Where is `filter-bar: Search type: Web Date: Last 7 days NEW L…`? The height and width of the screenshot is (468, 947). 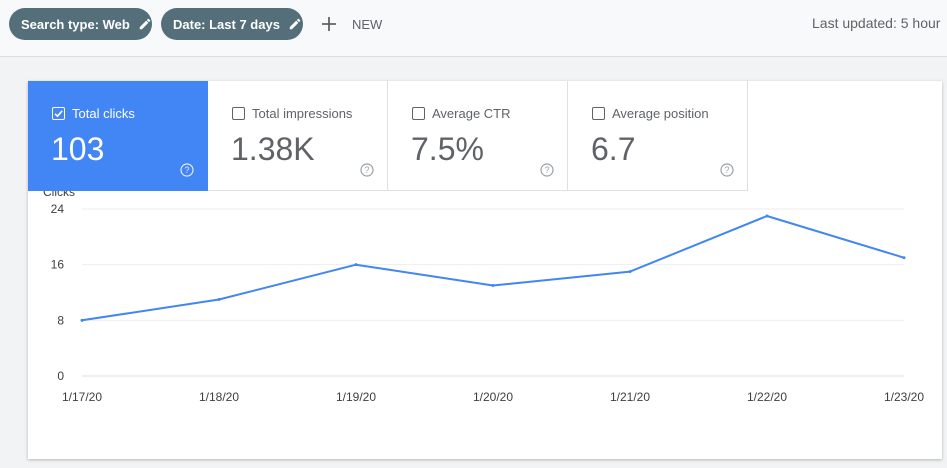 filter-bar: Search type: Web Date: Last 7 days NEW L… is located at coordinates (473, 28).